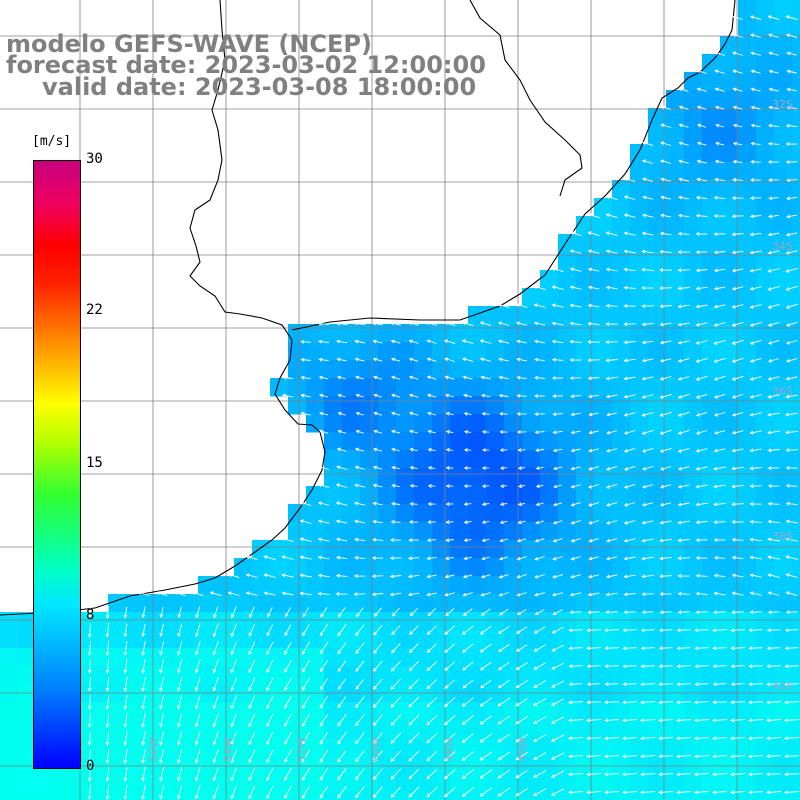 The height and width of the screenshot is (800, 800). I want to click on lon-label: 50W, so click(376, 749).